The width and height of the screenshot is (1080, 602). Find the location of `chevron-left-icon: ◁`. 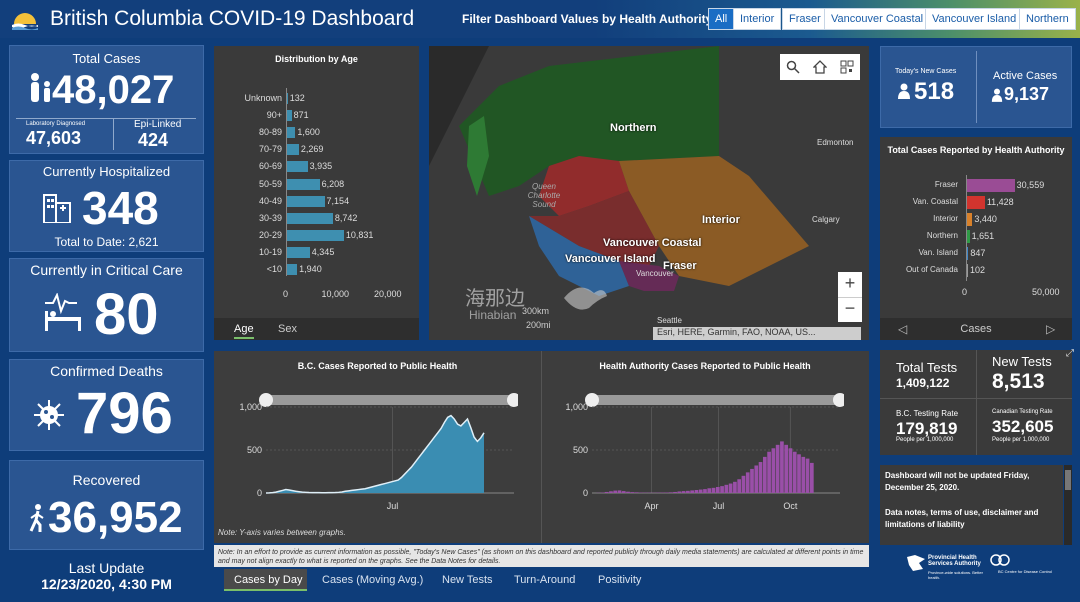

chevron-left-icon: ◁ is located at coordinates (903, 329).